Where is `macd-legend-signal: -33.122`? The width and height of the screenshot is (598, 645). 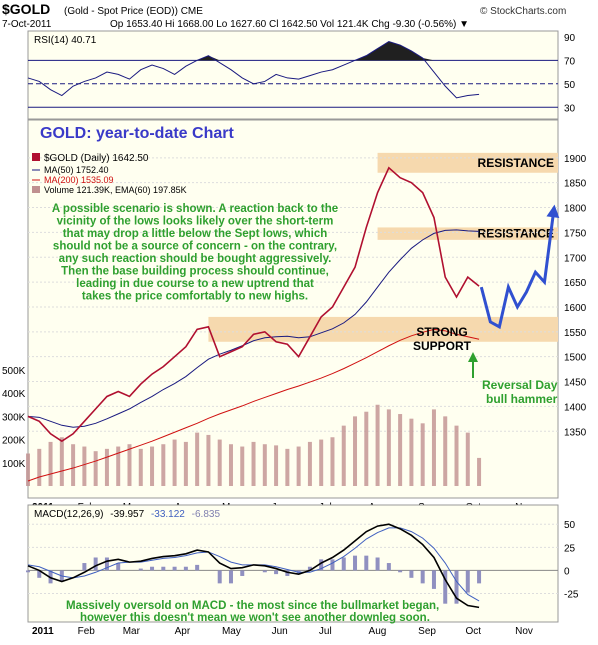 macd-legend-signal: -33.122 is located at coordinates (168, 514).